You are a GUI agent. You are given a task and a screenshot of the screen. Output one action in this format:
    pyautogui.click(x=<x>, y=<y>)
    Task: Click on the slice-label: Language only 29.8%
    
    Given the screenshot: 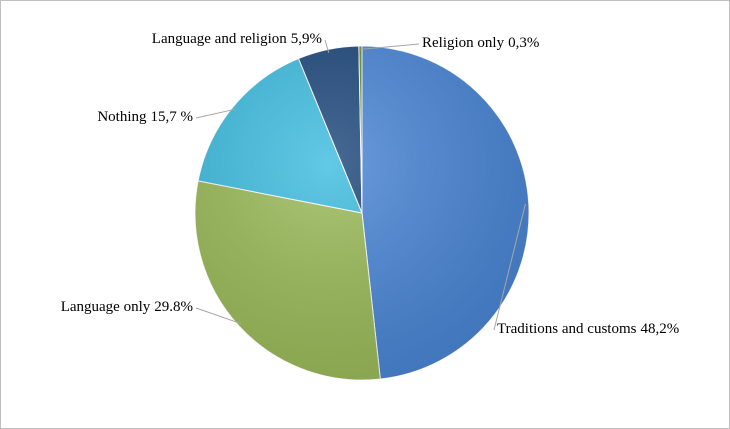 What is the action you would take?
    pyautogui.click(x=127, y=307)
    